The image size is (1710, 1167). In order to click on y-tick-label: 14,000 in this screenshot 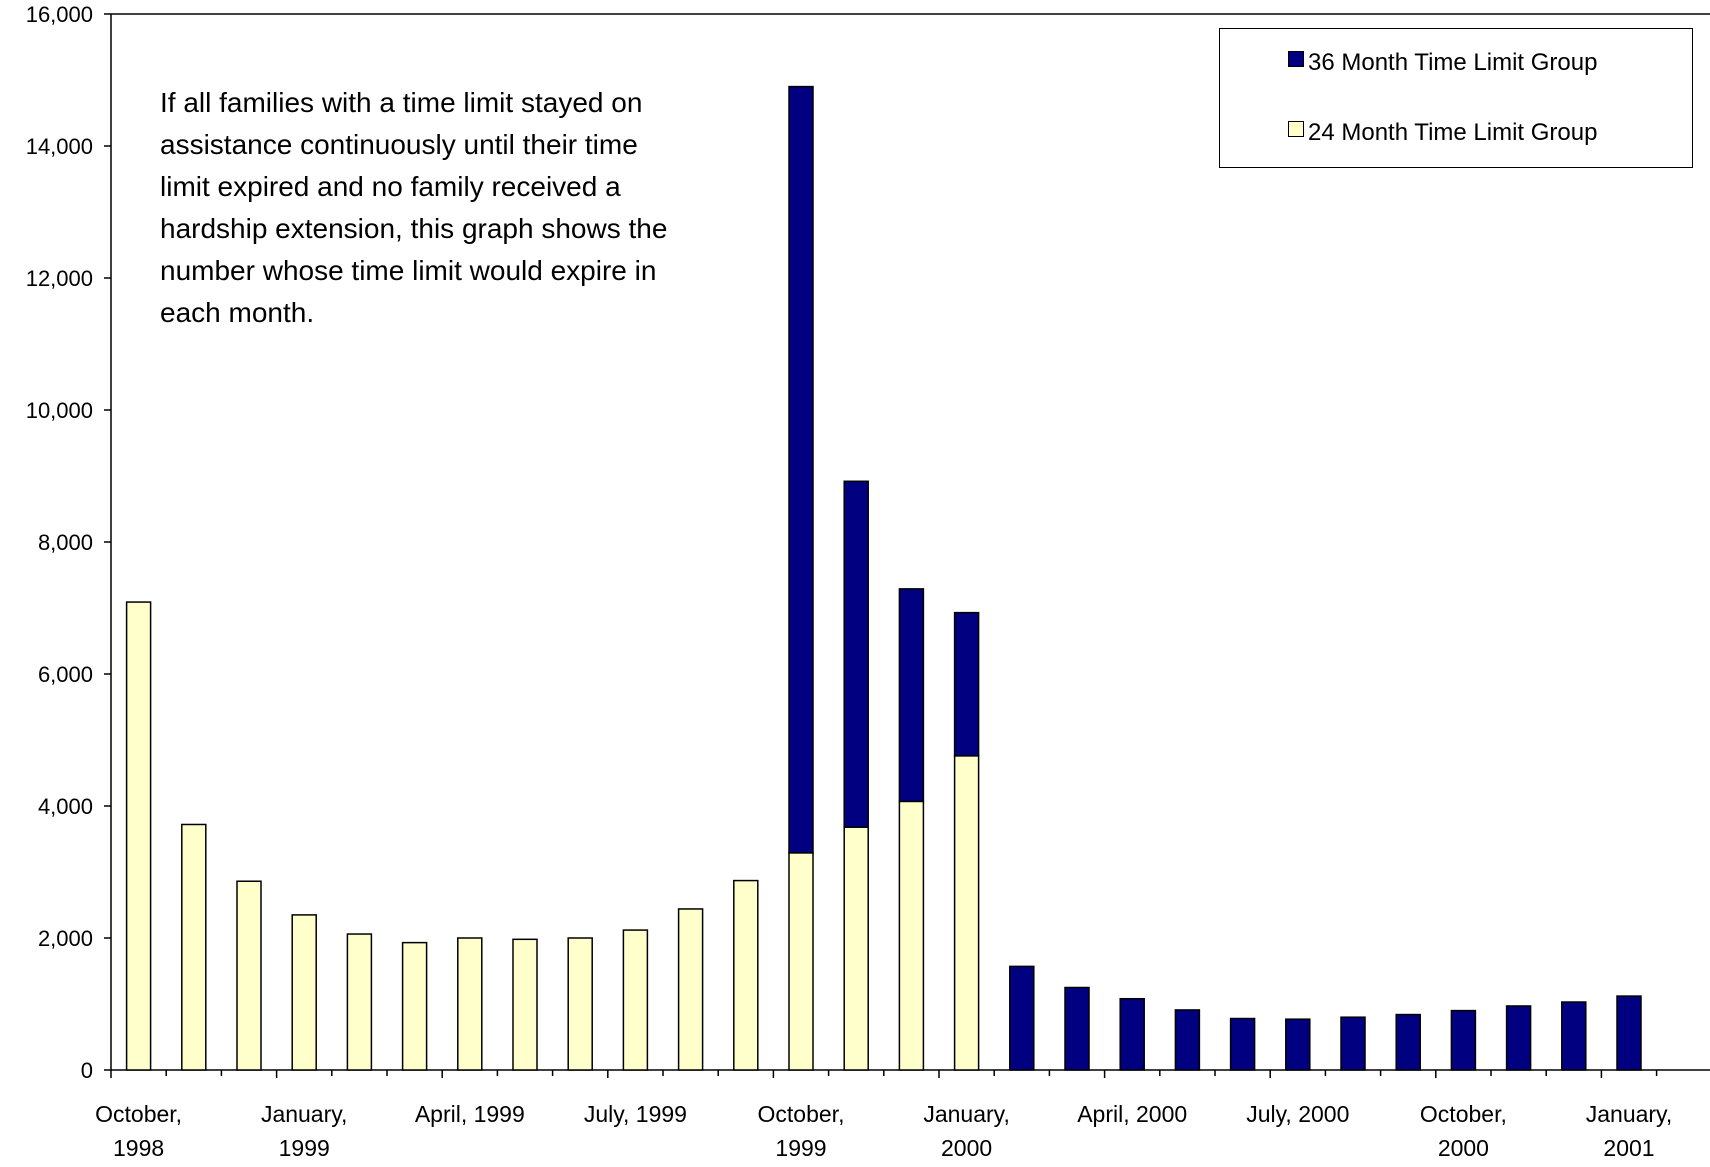, I will do `click(59, 146)`.